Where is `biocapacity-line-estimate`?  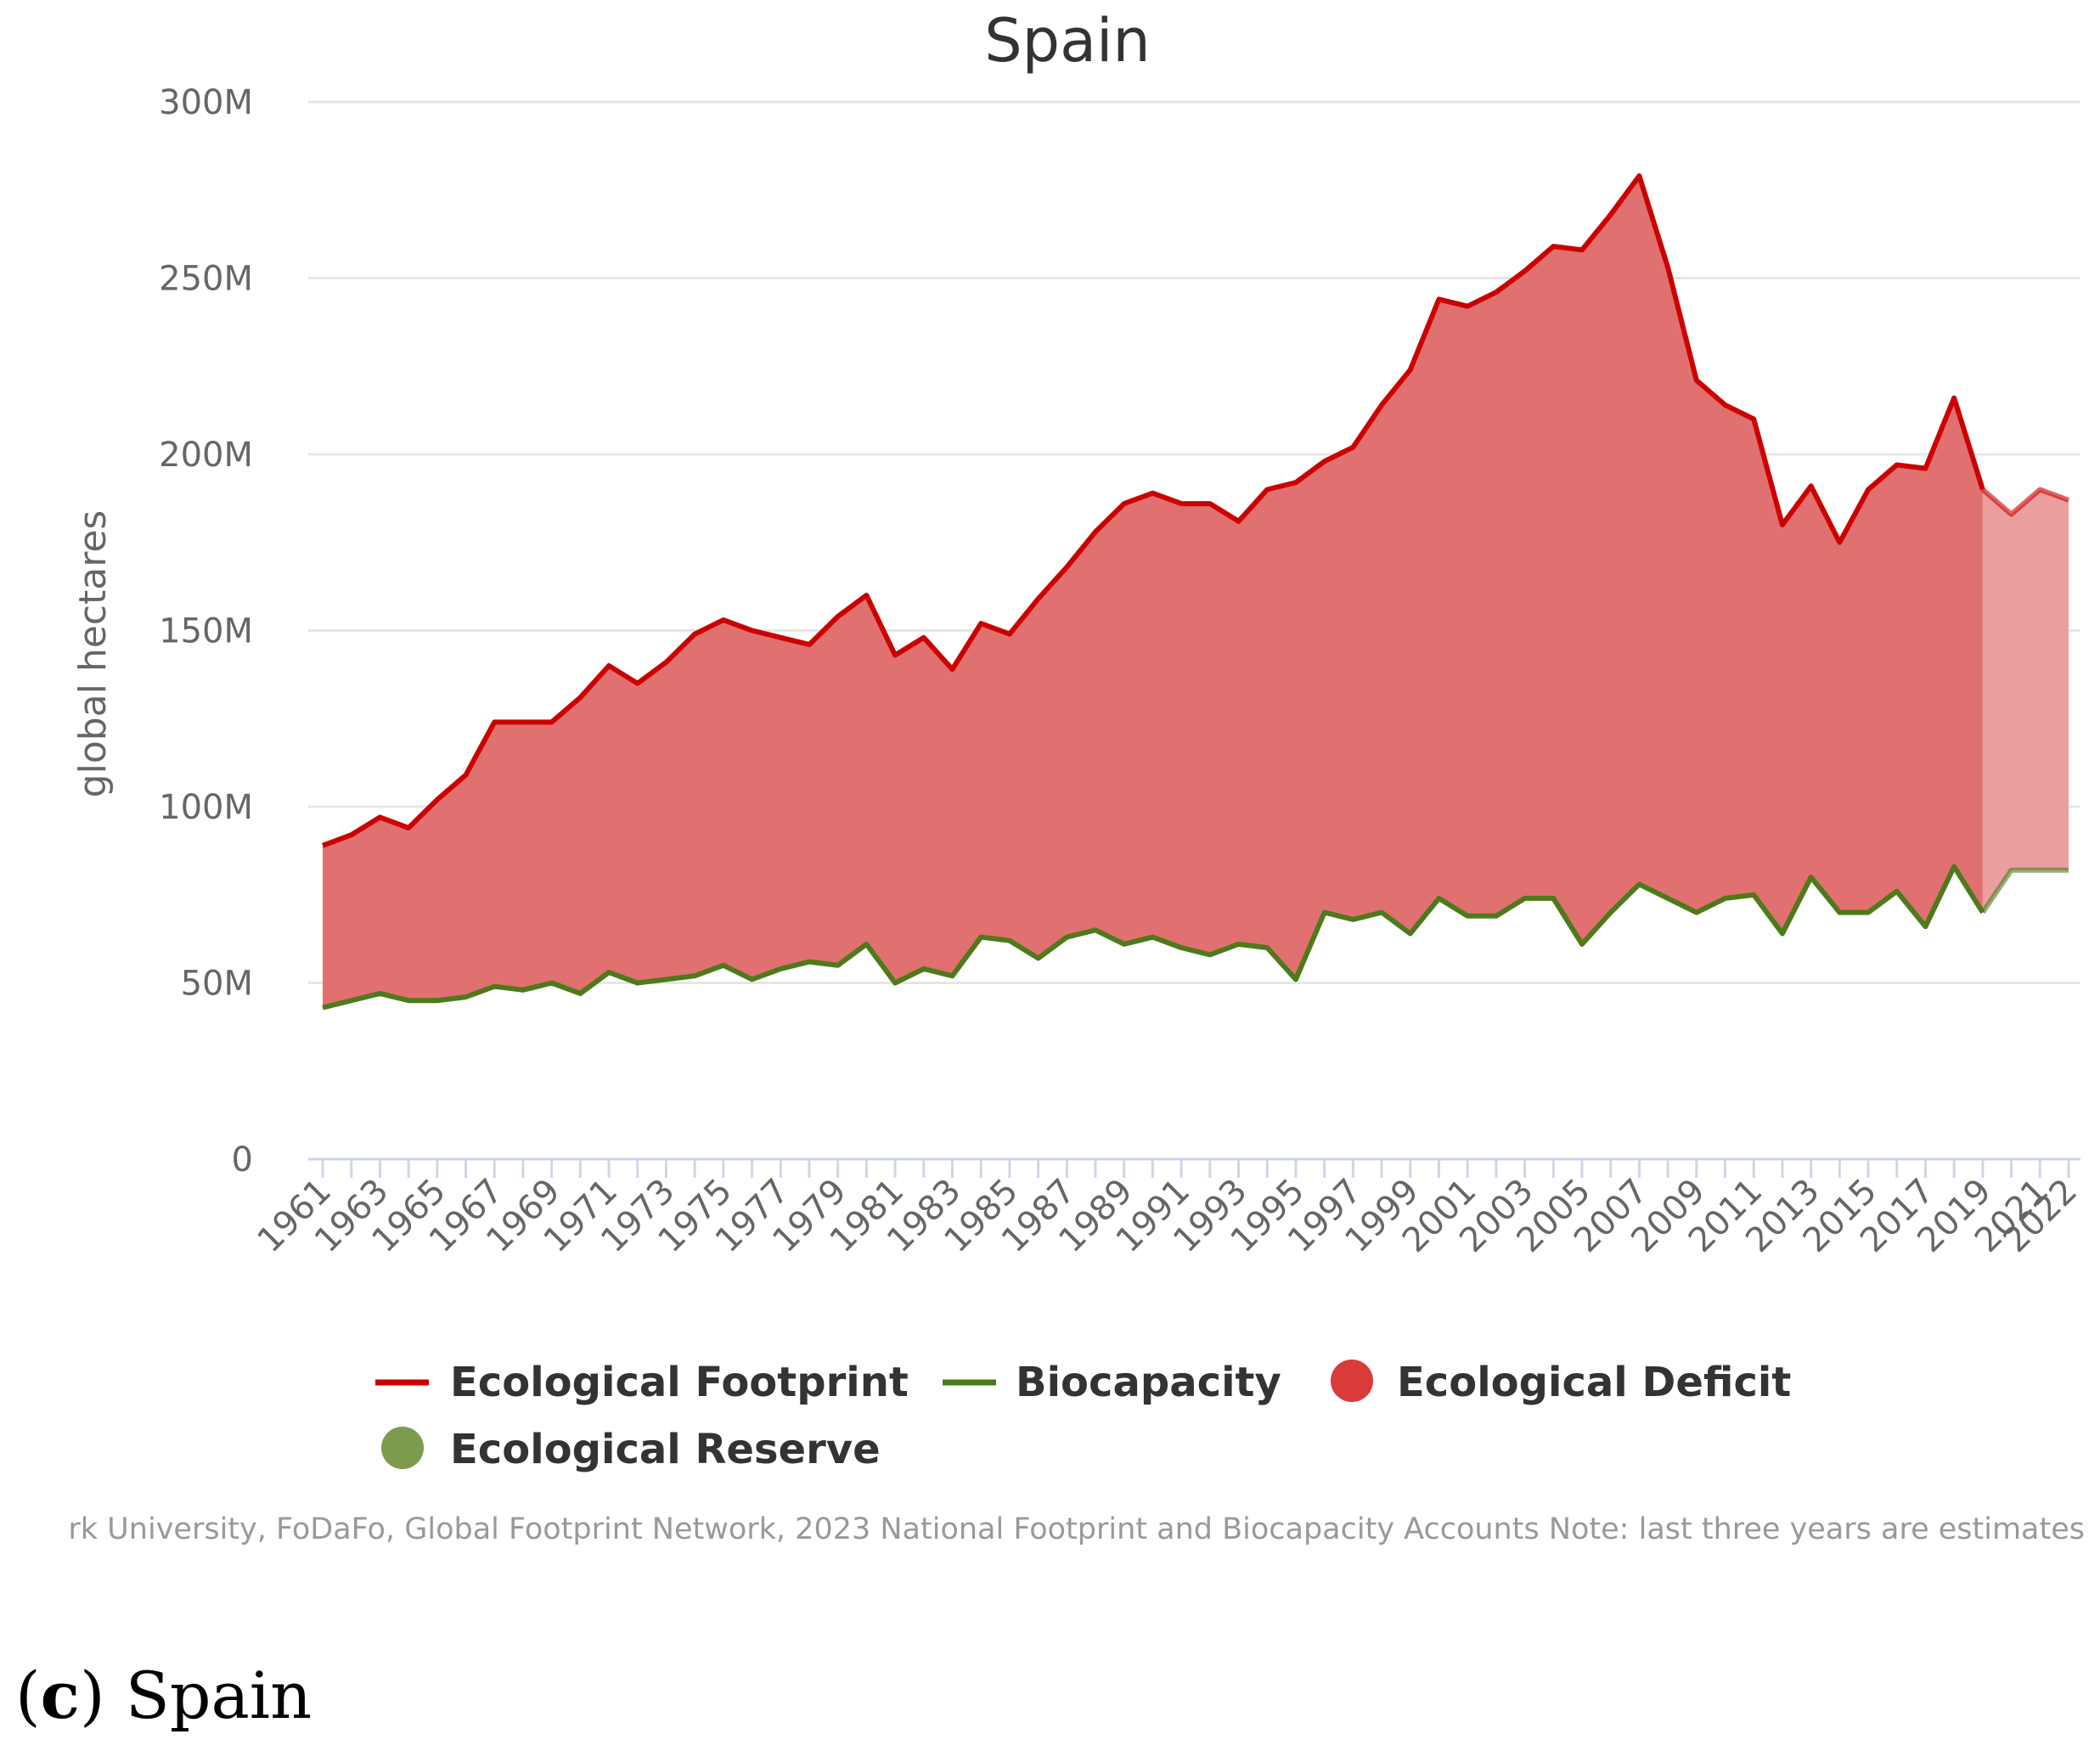
biocapacity-line-estimate is located at coordinates (2024, 891).